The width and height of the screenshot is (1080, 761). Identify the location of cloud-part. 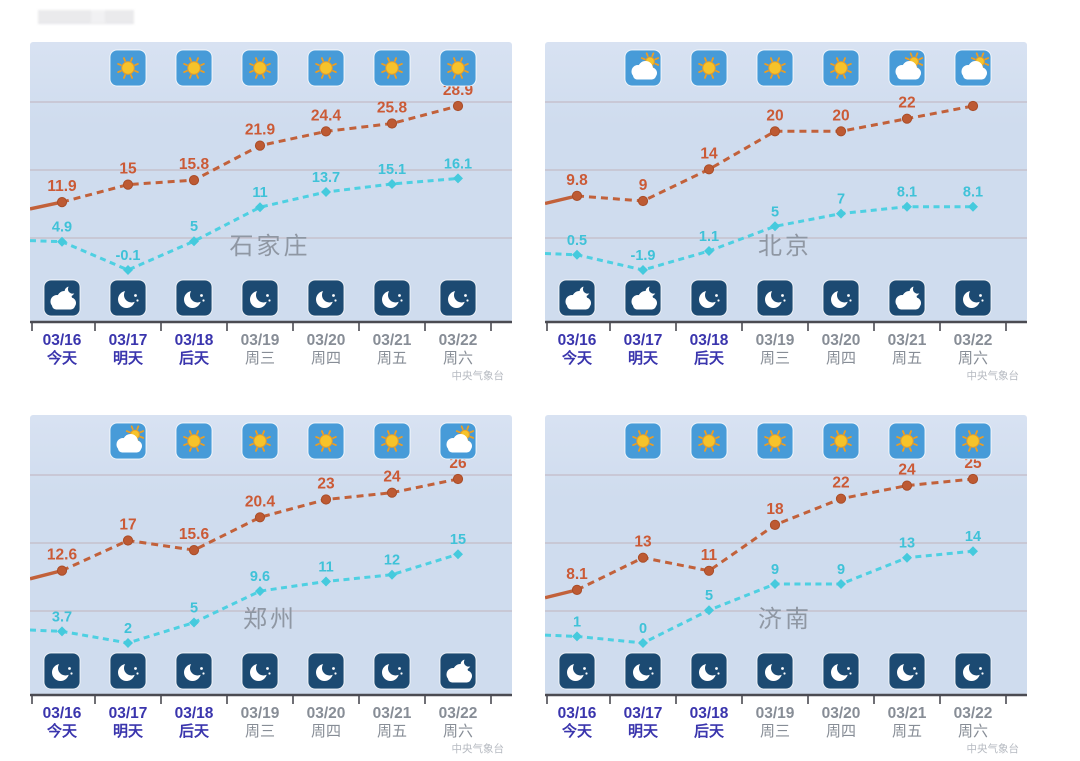
(644, 305).